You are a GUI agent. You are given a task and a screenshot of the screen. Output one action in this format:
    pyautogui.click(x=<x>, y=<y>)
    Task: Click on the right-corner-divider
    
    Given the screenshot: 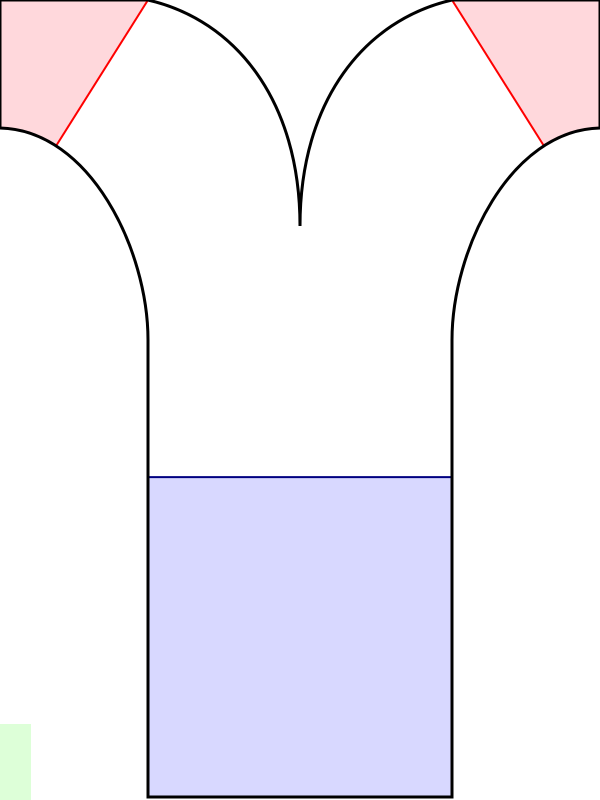 What is the action you would take?
    pyautogui.click(x=498, y=73)
    